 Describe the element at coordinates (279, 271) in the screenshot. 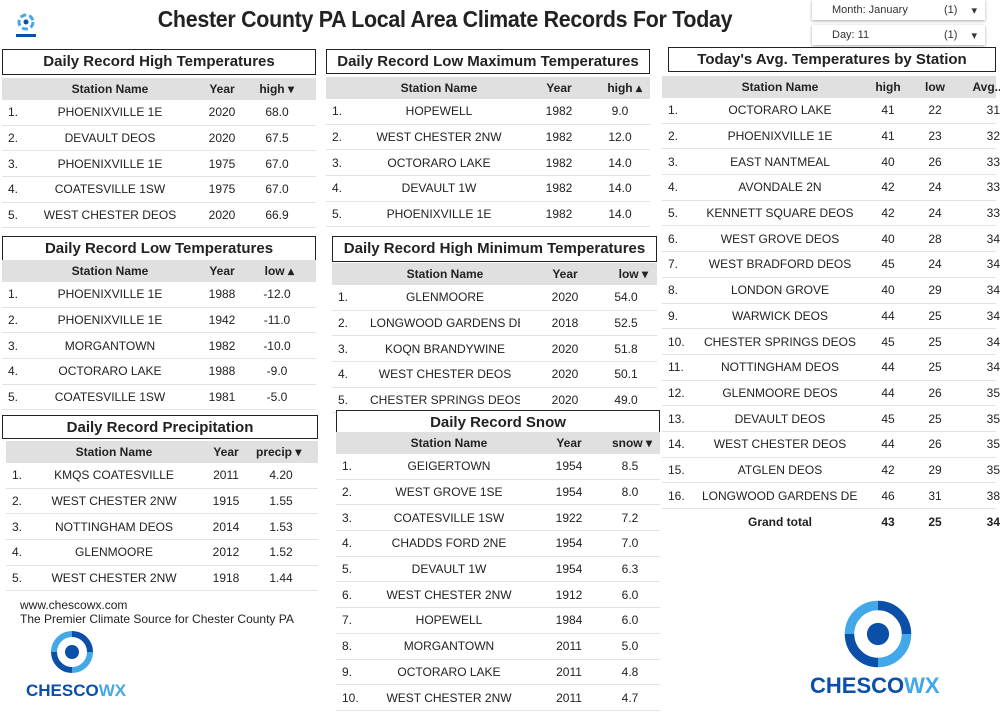

I see `column-header: low ▴` at that location.